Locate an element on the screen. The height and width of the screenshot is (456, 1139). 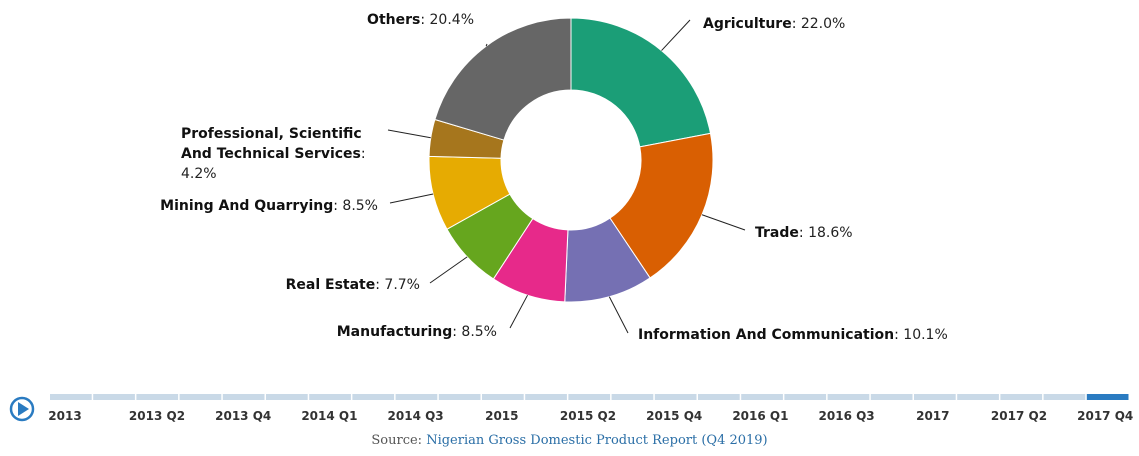
slice-label: Mining And Quarrying8.5% is located at coordinates (269, 206).